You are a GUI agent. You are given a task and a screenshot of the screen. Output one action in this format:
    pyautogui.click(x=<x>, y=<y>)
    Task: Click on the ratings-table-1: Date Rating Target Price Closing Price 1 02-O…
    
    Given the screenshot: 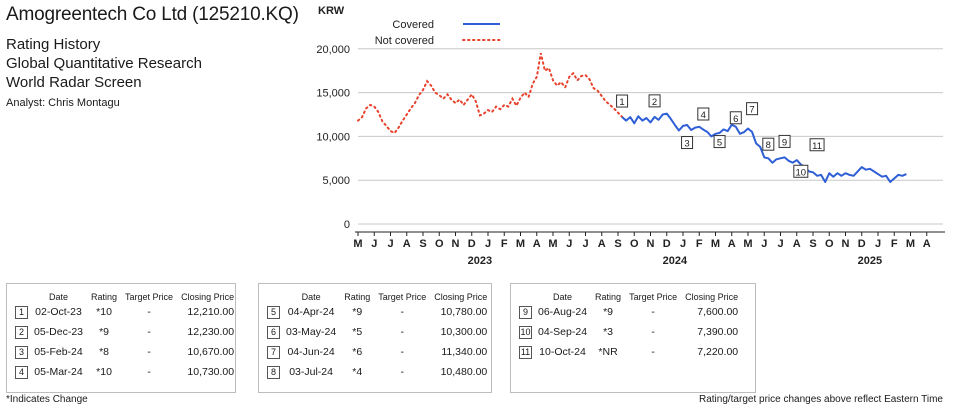 What is the action you would take?
    pyautogui.click(x=125, y=337)
    